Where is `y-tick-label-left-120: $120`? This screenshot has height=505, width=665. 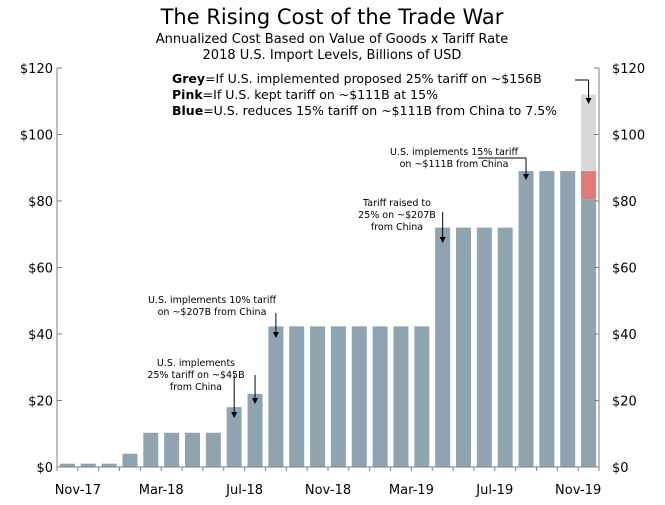
y-tick-label-left-120: $120 is located at coordinates (36, 69).